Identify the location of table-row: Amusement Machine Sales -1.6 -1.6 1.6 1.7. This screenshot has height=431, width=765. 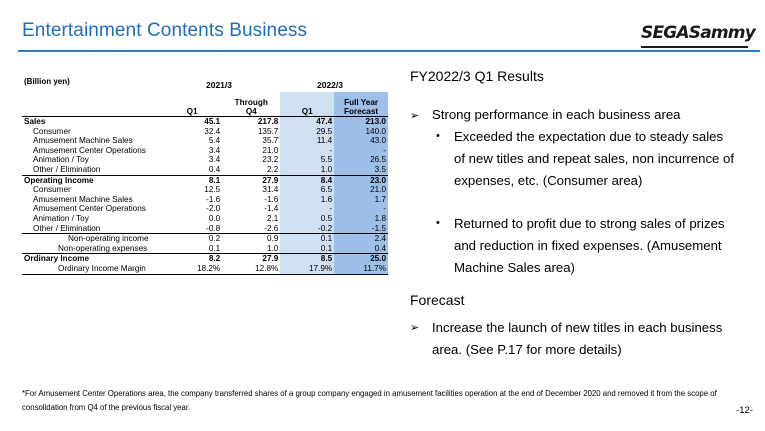
(210, 199).